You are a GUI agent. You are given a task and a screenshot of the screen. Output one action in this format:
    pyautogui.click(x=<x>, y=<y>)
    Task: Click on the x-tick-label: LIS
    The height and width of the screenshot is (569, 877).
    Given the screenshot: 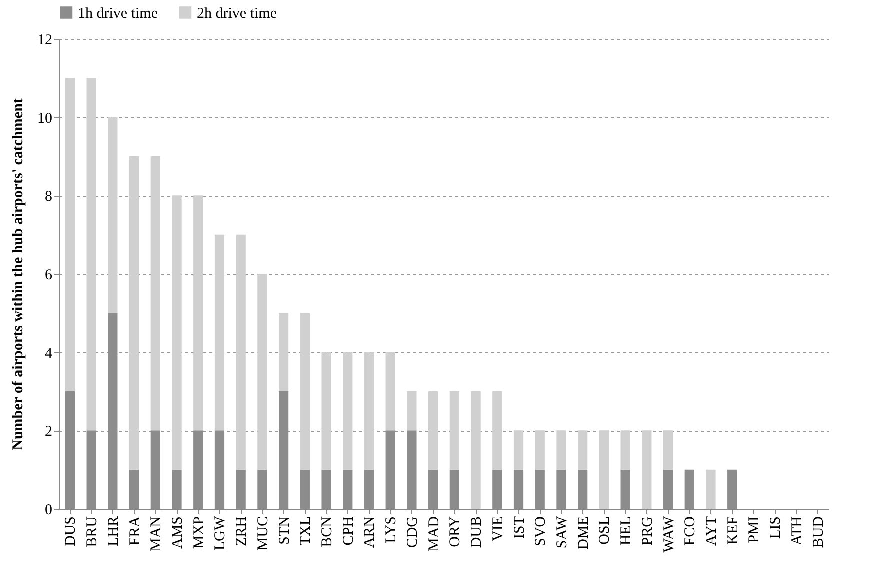 What is the action you would take?
    pyautogui.click(x=776, y=527)
    